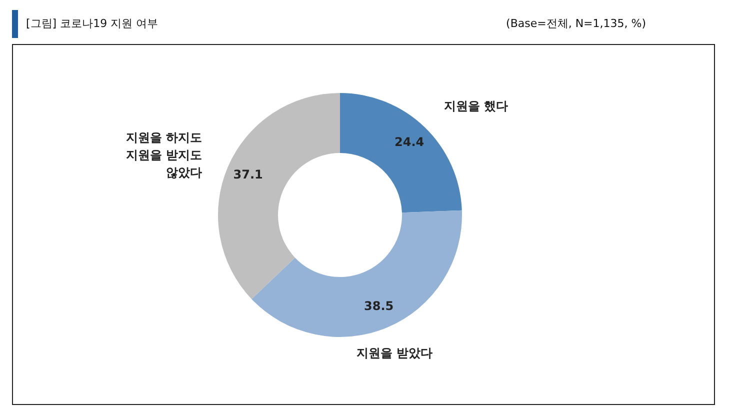 This screenshot has width=729, height=416. What do you see at coordinates (92, 23) in the screenshot?
I see `chart-title: [그림] 코로나19 지원 여부` at bounding box center [92, 23].